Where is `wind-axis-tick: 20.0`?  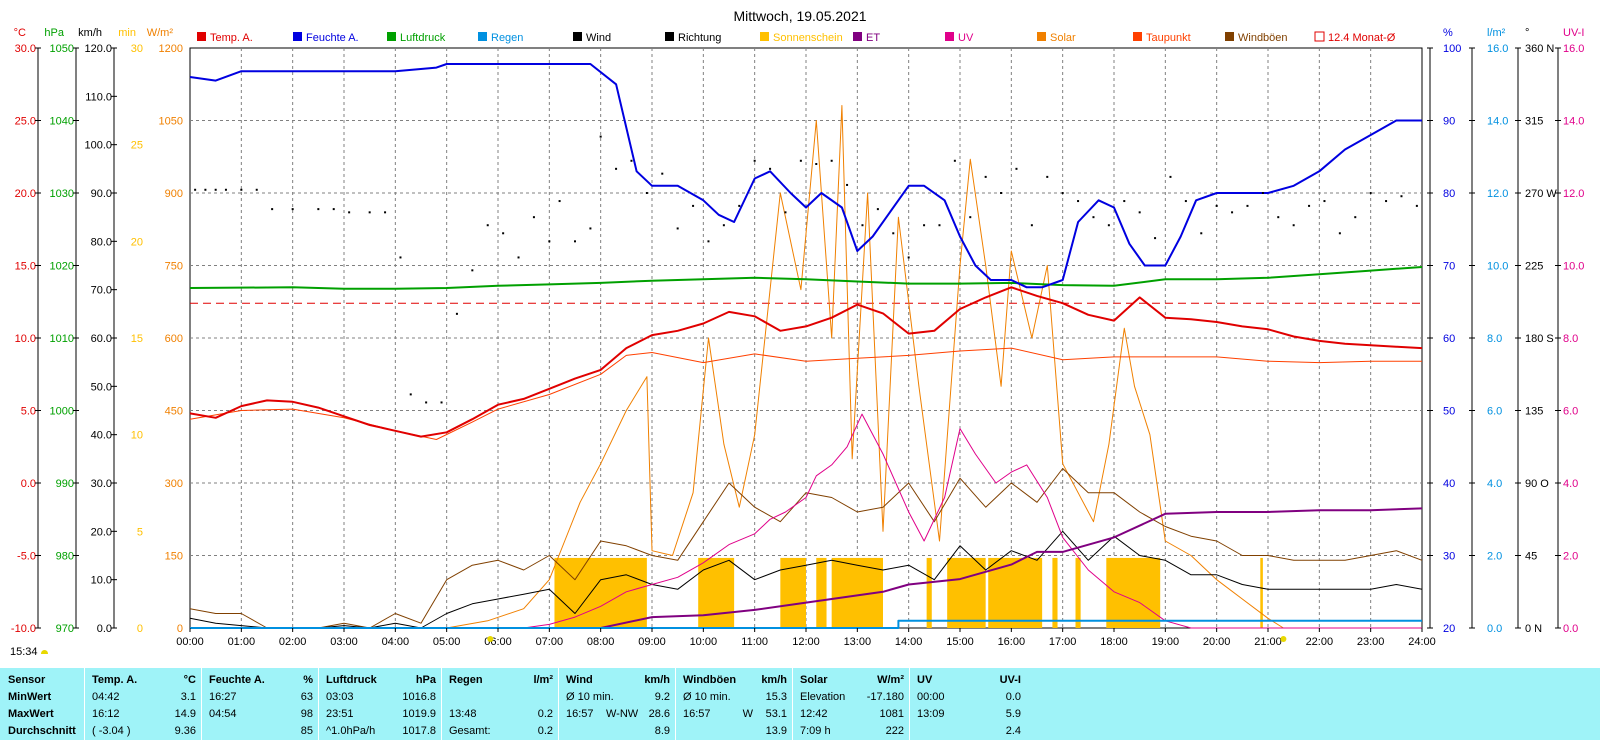 wind-axis-tick: 20.0 is located at coordinates (101, 532).